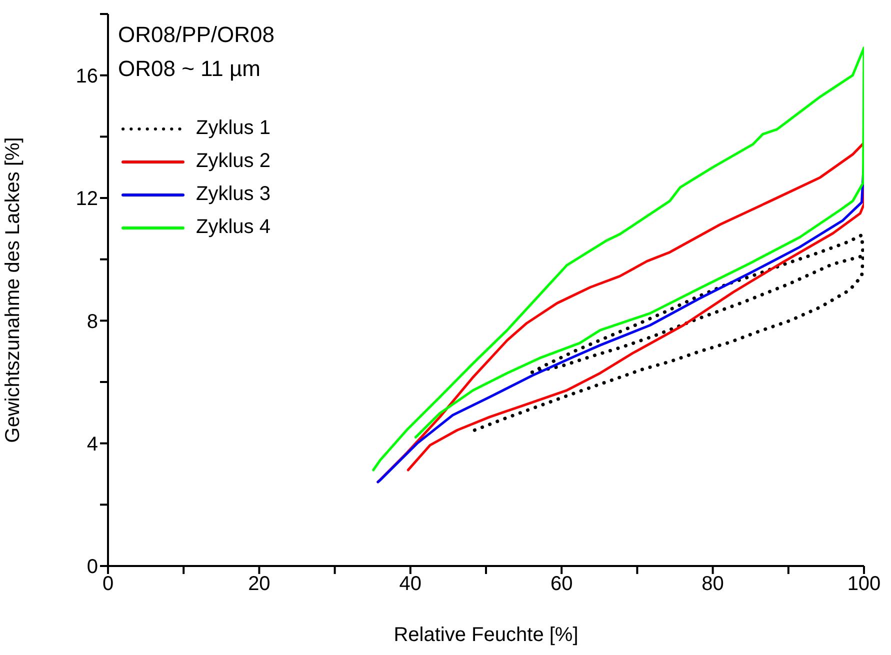  What do you see at coordinates (713, 584) in the screenshot?
I see `x-tick-label: 80` at bounding box center [713, 584].